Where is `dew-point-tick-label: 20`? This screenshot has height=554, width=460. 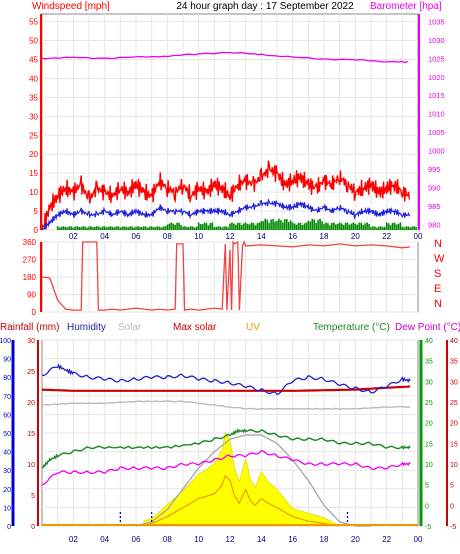
dew-point-tick-label: 20 is located at coordinates (454, 424).